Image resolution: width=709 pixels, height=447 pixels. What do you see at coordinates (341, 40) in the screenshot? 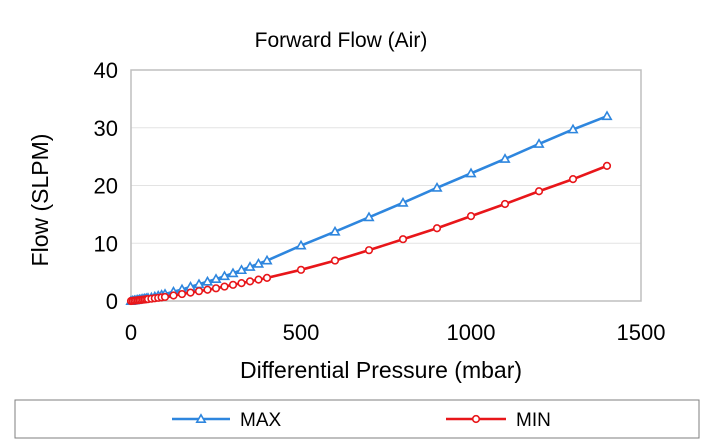
I see `chart-title: Forward Flow (Air)` at bounding box center [341, 40].